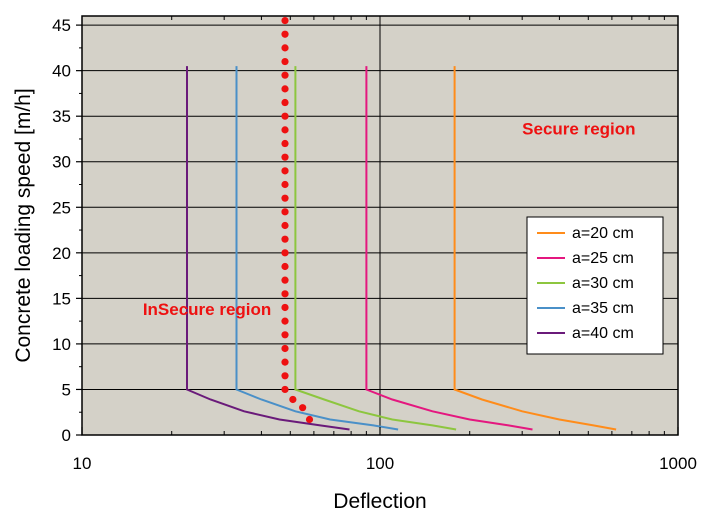 This screenshot has width=711, height=517. I want to click on y-tick-label-0: 0, so click(66, 435).